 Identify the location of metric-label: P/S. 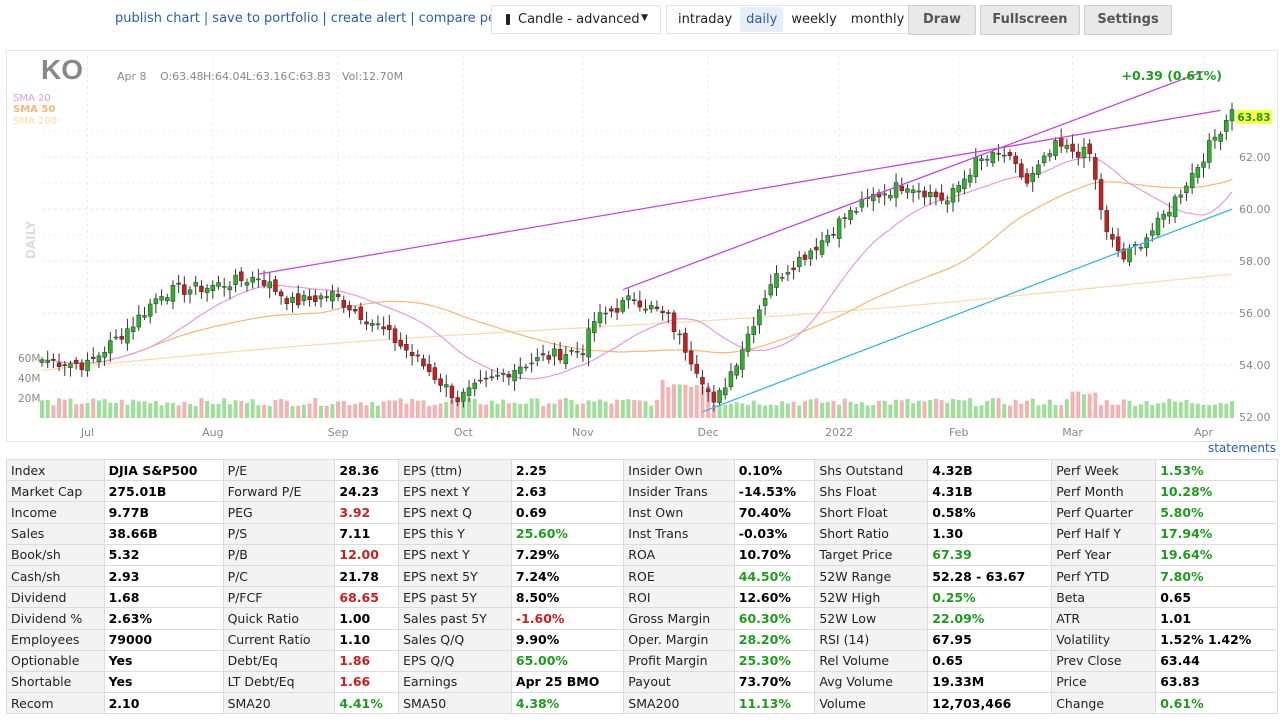
(279, 533).